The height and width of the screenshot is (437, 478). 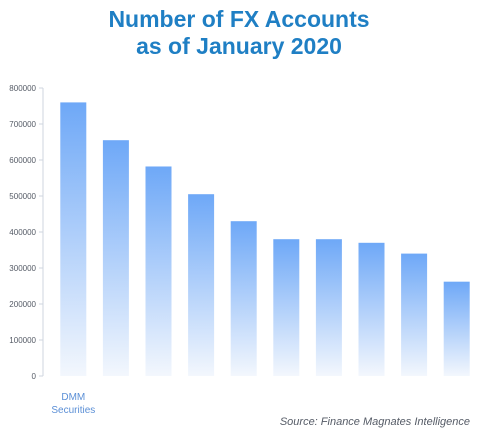 I want to click on y-tick-label: 800000, so click(x=22, y=88).